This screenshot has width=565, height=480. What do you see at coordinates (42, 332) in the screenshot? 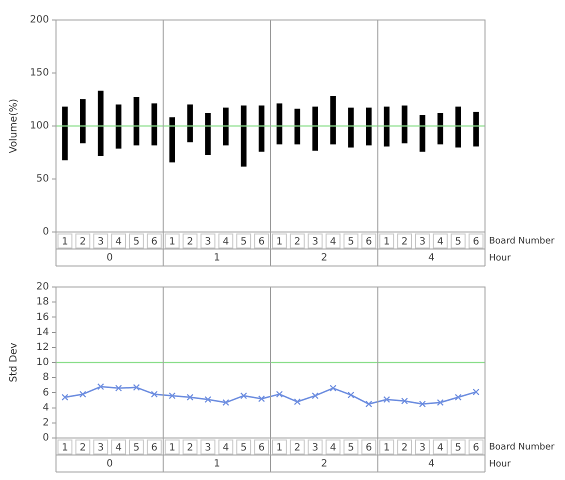
I see `y-tick-label: 14` at bounding box center [42, 332].